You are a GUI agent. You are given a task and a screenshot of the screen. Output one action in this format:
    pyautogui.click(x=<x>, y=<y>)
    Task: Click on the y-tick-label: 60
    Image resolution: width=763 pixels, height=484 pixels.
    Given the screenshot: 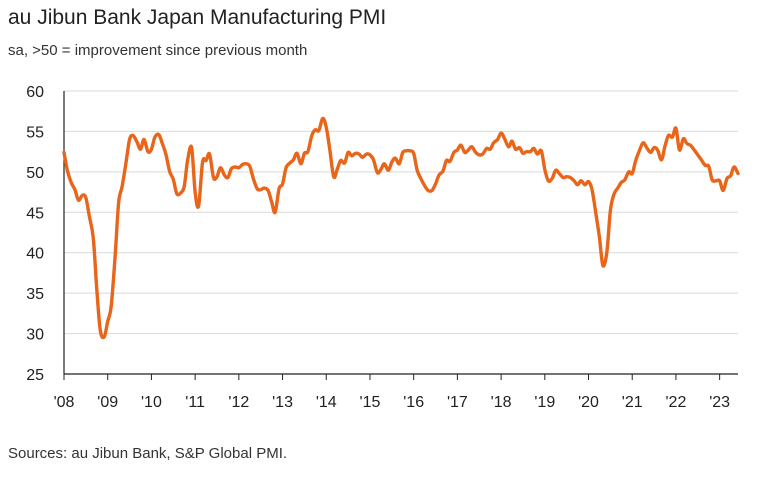 What is the action you would take?
    pyautogui.click(x=35, y=92)
    